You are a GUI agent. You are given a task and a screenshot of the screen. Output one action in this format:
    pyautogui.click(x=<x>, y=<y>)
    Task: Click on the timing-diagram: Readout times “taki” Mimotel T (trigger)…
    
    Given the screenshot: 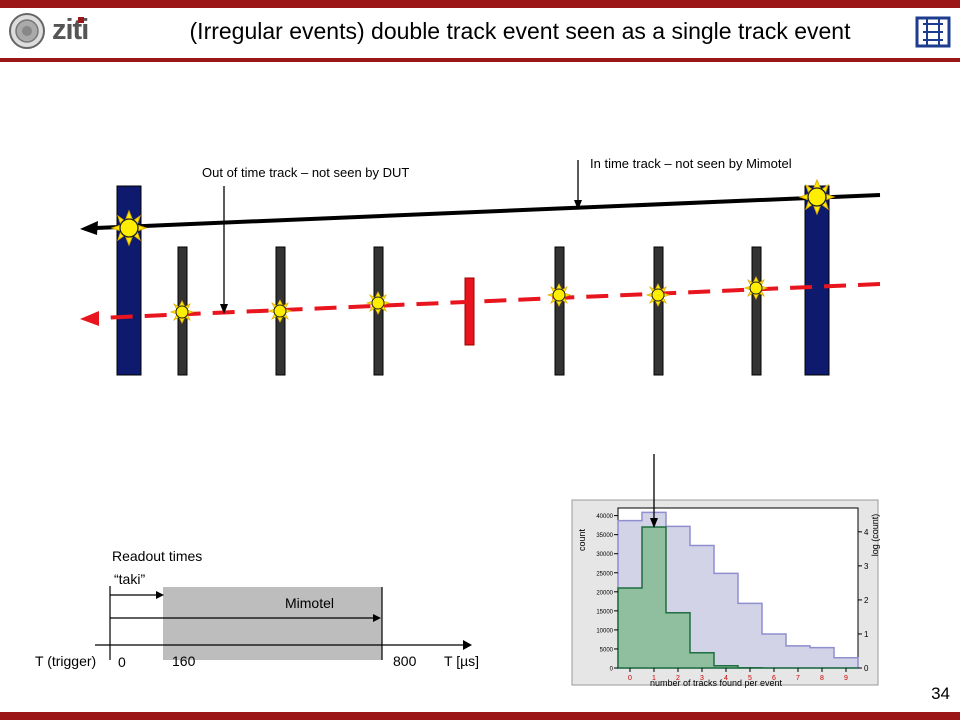 What is the action you would take?
    pyautogui.click(x=257, y=609)
    